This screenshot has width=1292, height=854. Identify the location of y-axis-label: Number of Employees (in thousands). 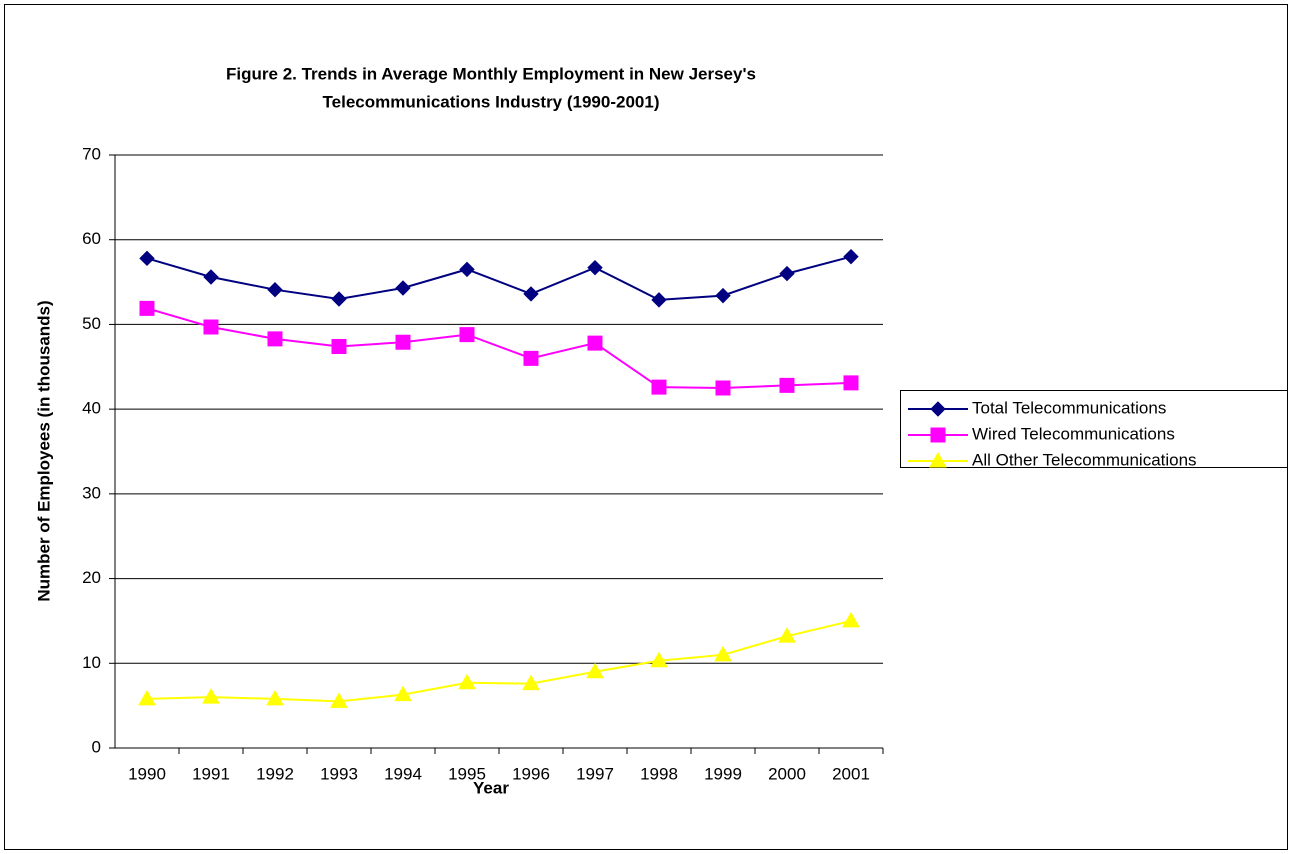
(43, 450).